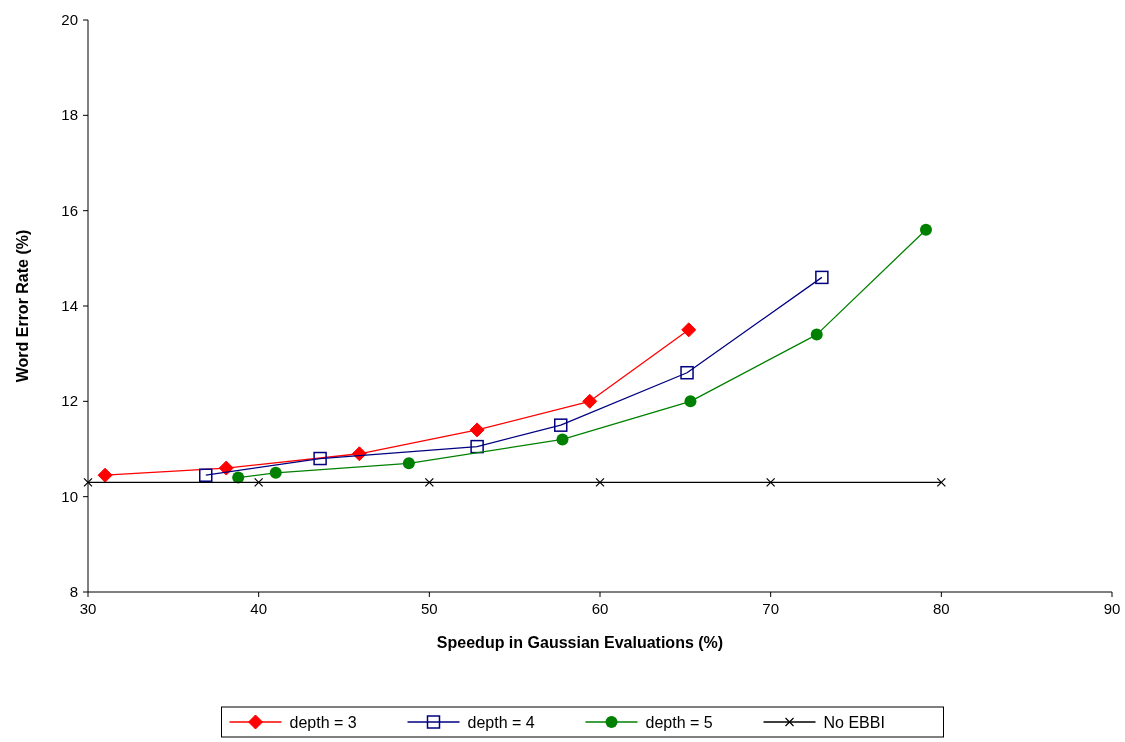 The height and width of the screenshot is (742, 1125). Describe the element at coordinates (73, 591) in the screenshot. I see `y-tick-label: 8` at that location.